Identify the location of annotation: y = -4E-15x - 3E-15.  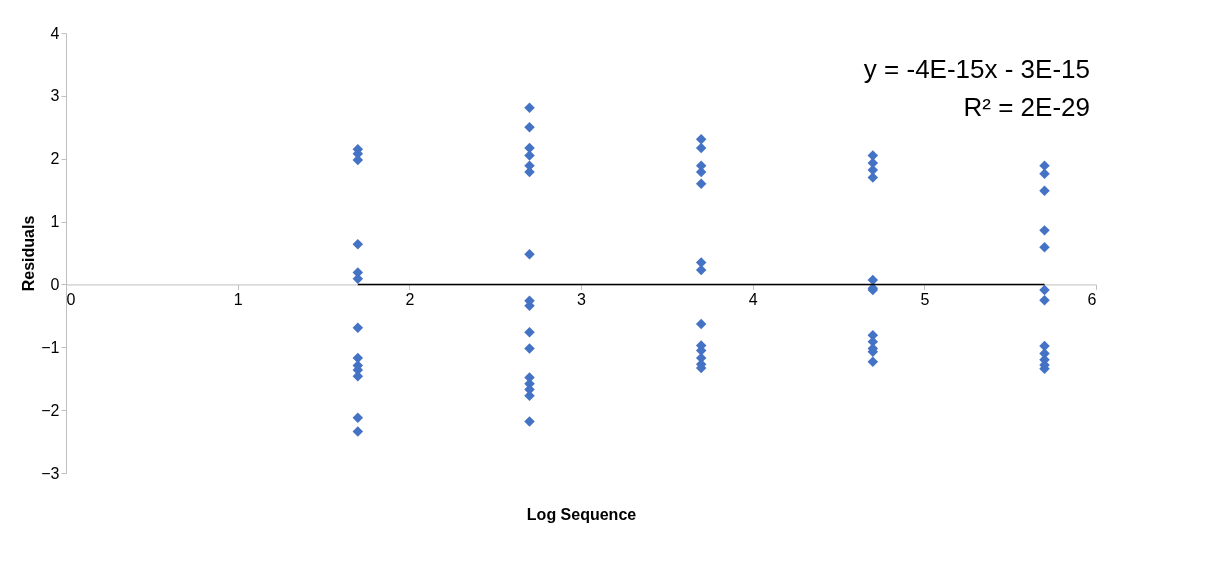
(976, 69).